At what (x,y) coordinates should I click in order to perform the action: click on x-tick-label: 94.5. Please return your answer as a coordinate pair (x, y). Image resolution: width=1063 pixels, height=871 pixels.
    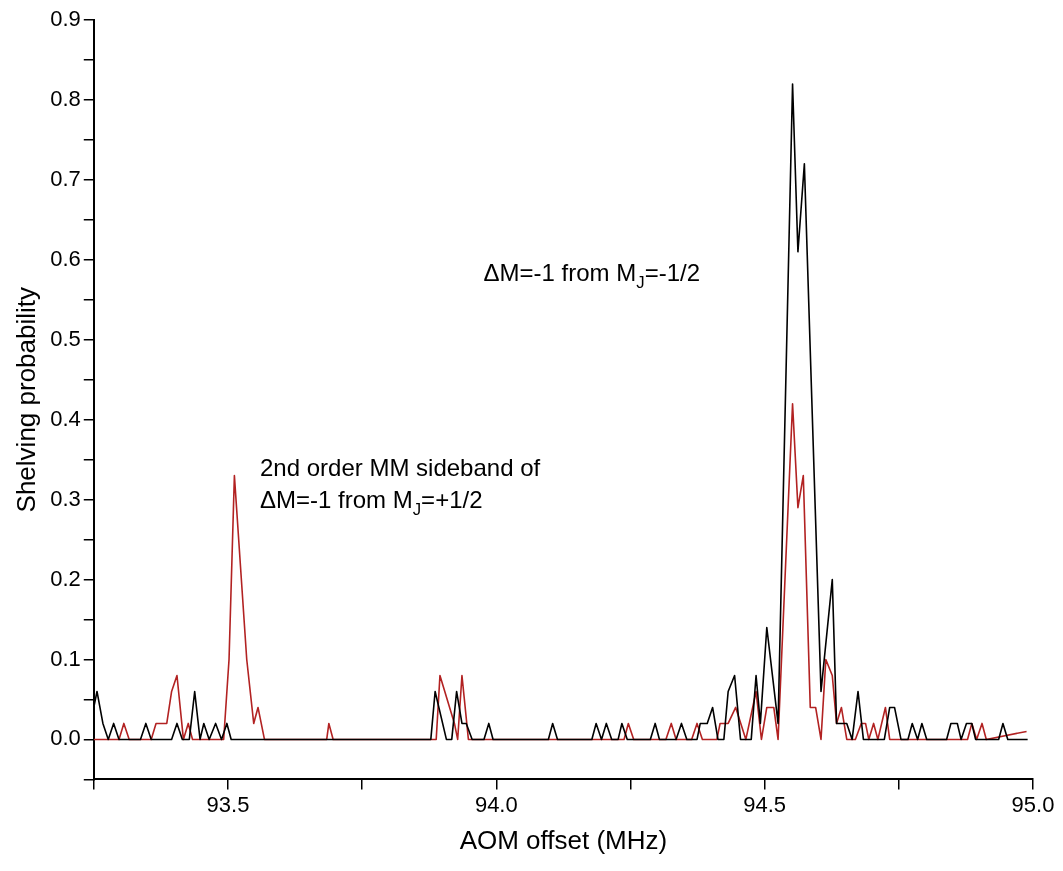
    Looking at the image, I should click on (765, 804).